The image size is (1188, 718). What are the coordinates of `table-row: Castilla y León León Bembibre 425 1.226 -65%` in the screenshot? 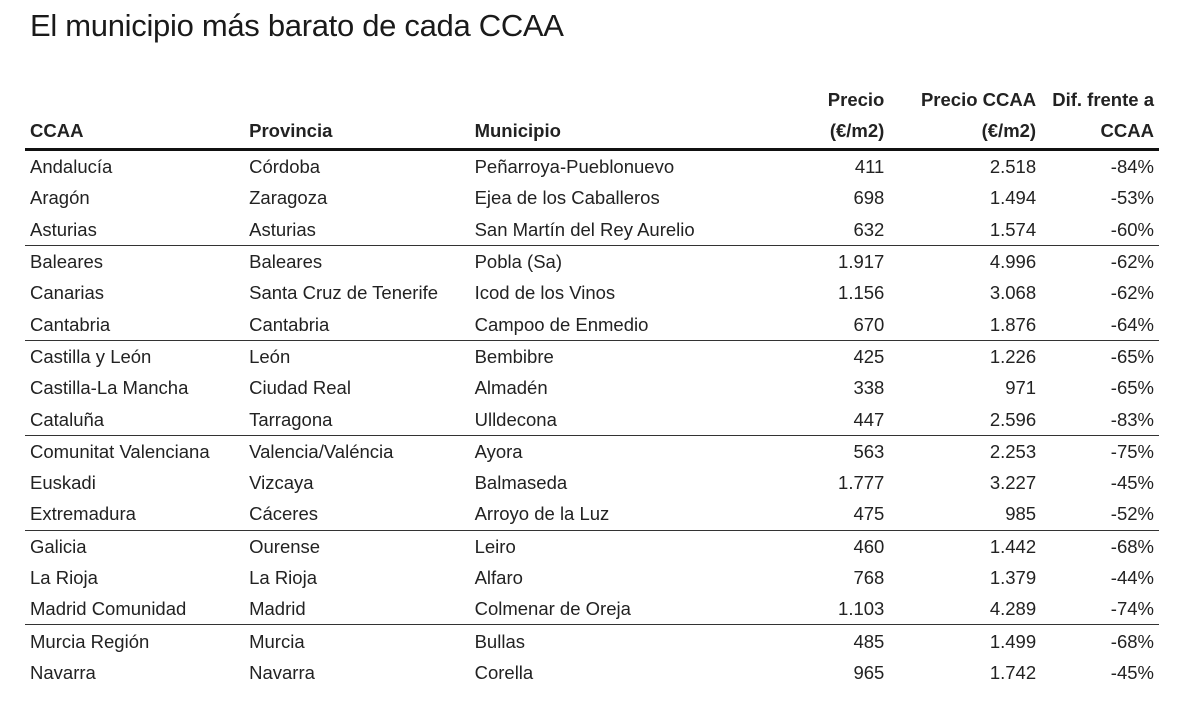 It's located at (592, 356).